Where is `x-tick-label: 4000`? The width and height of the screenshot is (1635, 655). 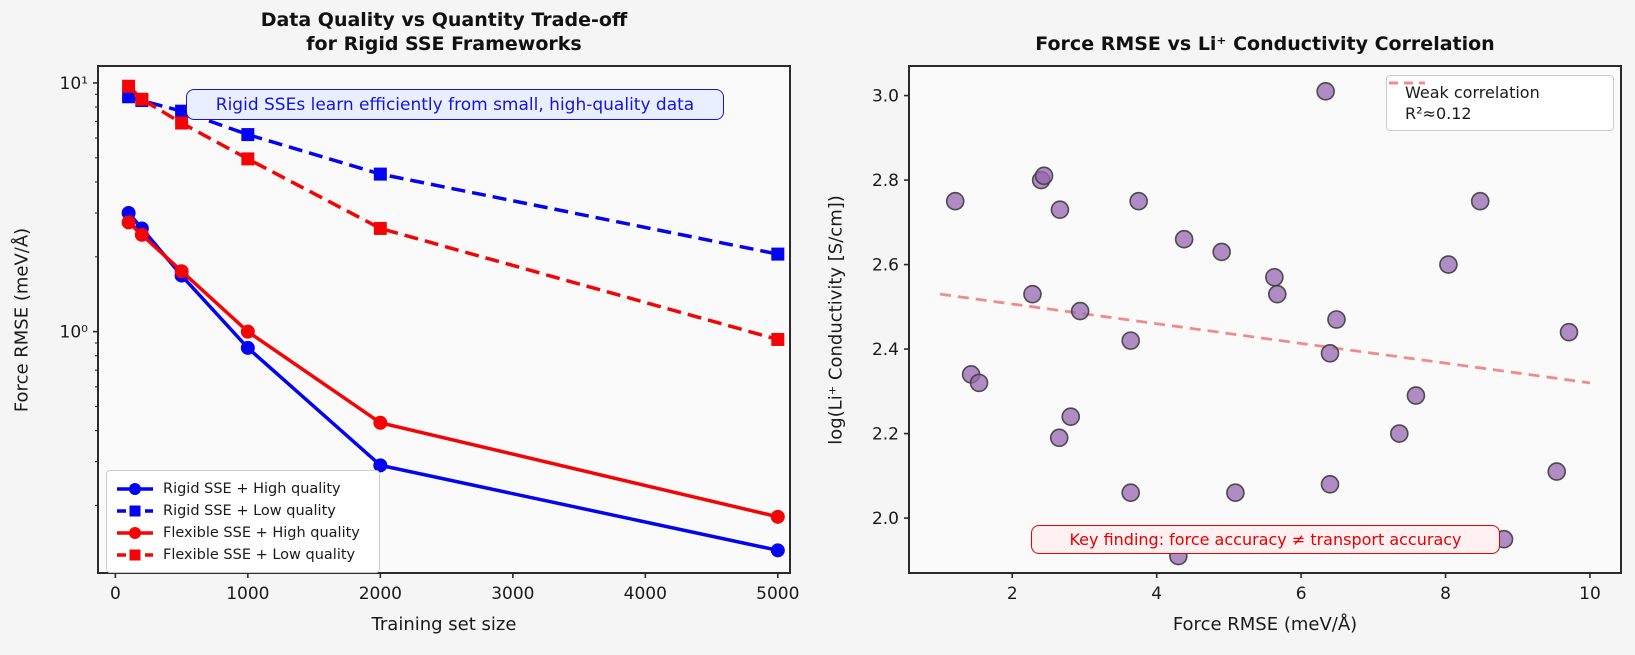 x-tick-label: 4000 is located at coordinates (645, 594).